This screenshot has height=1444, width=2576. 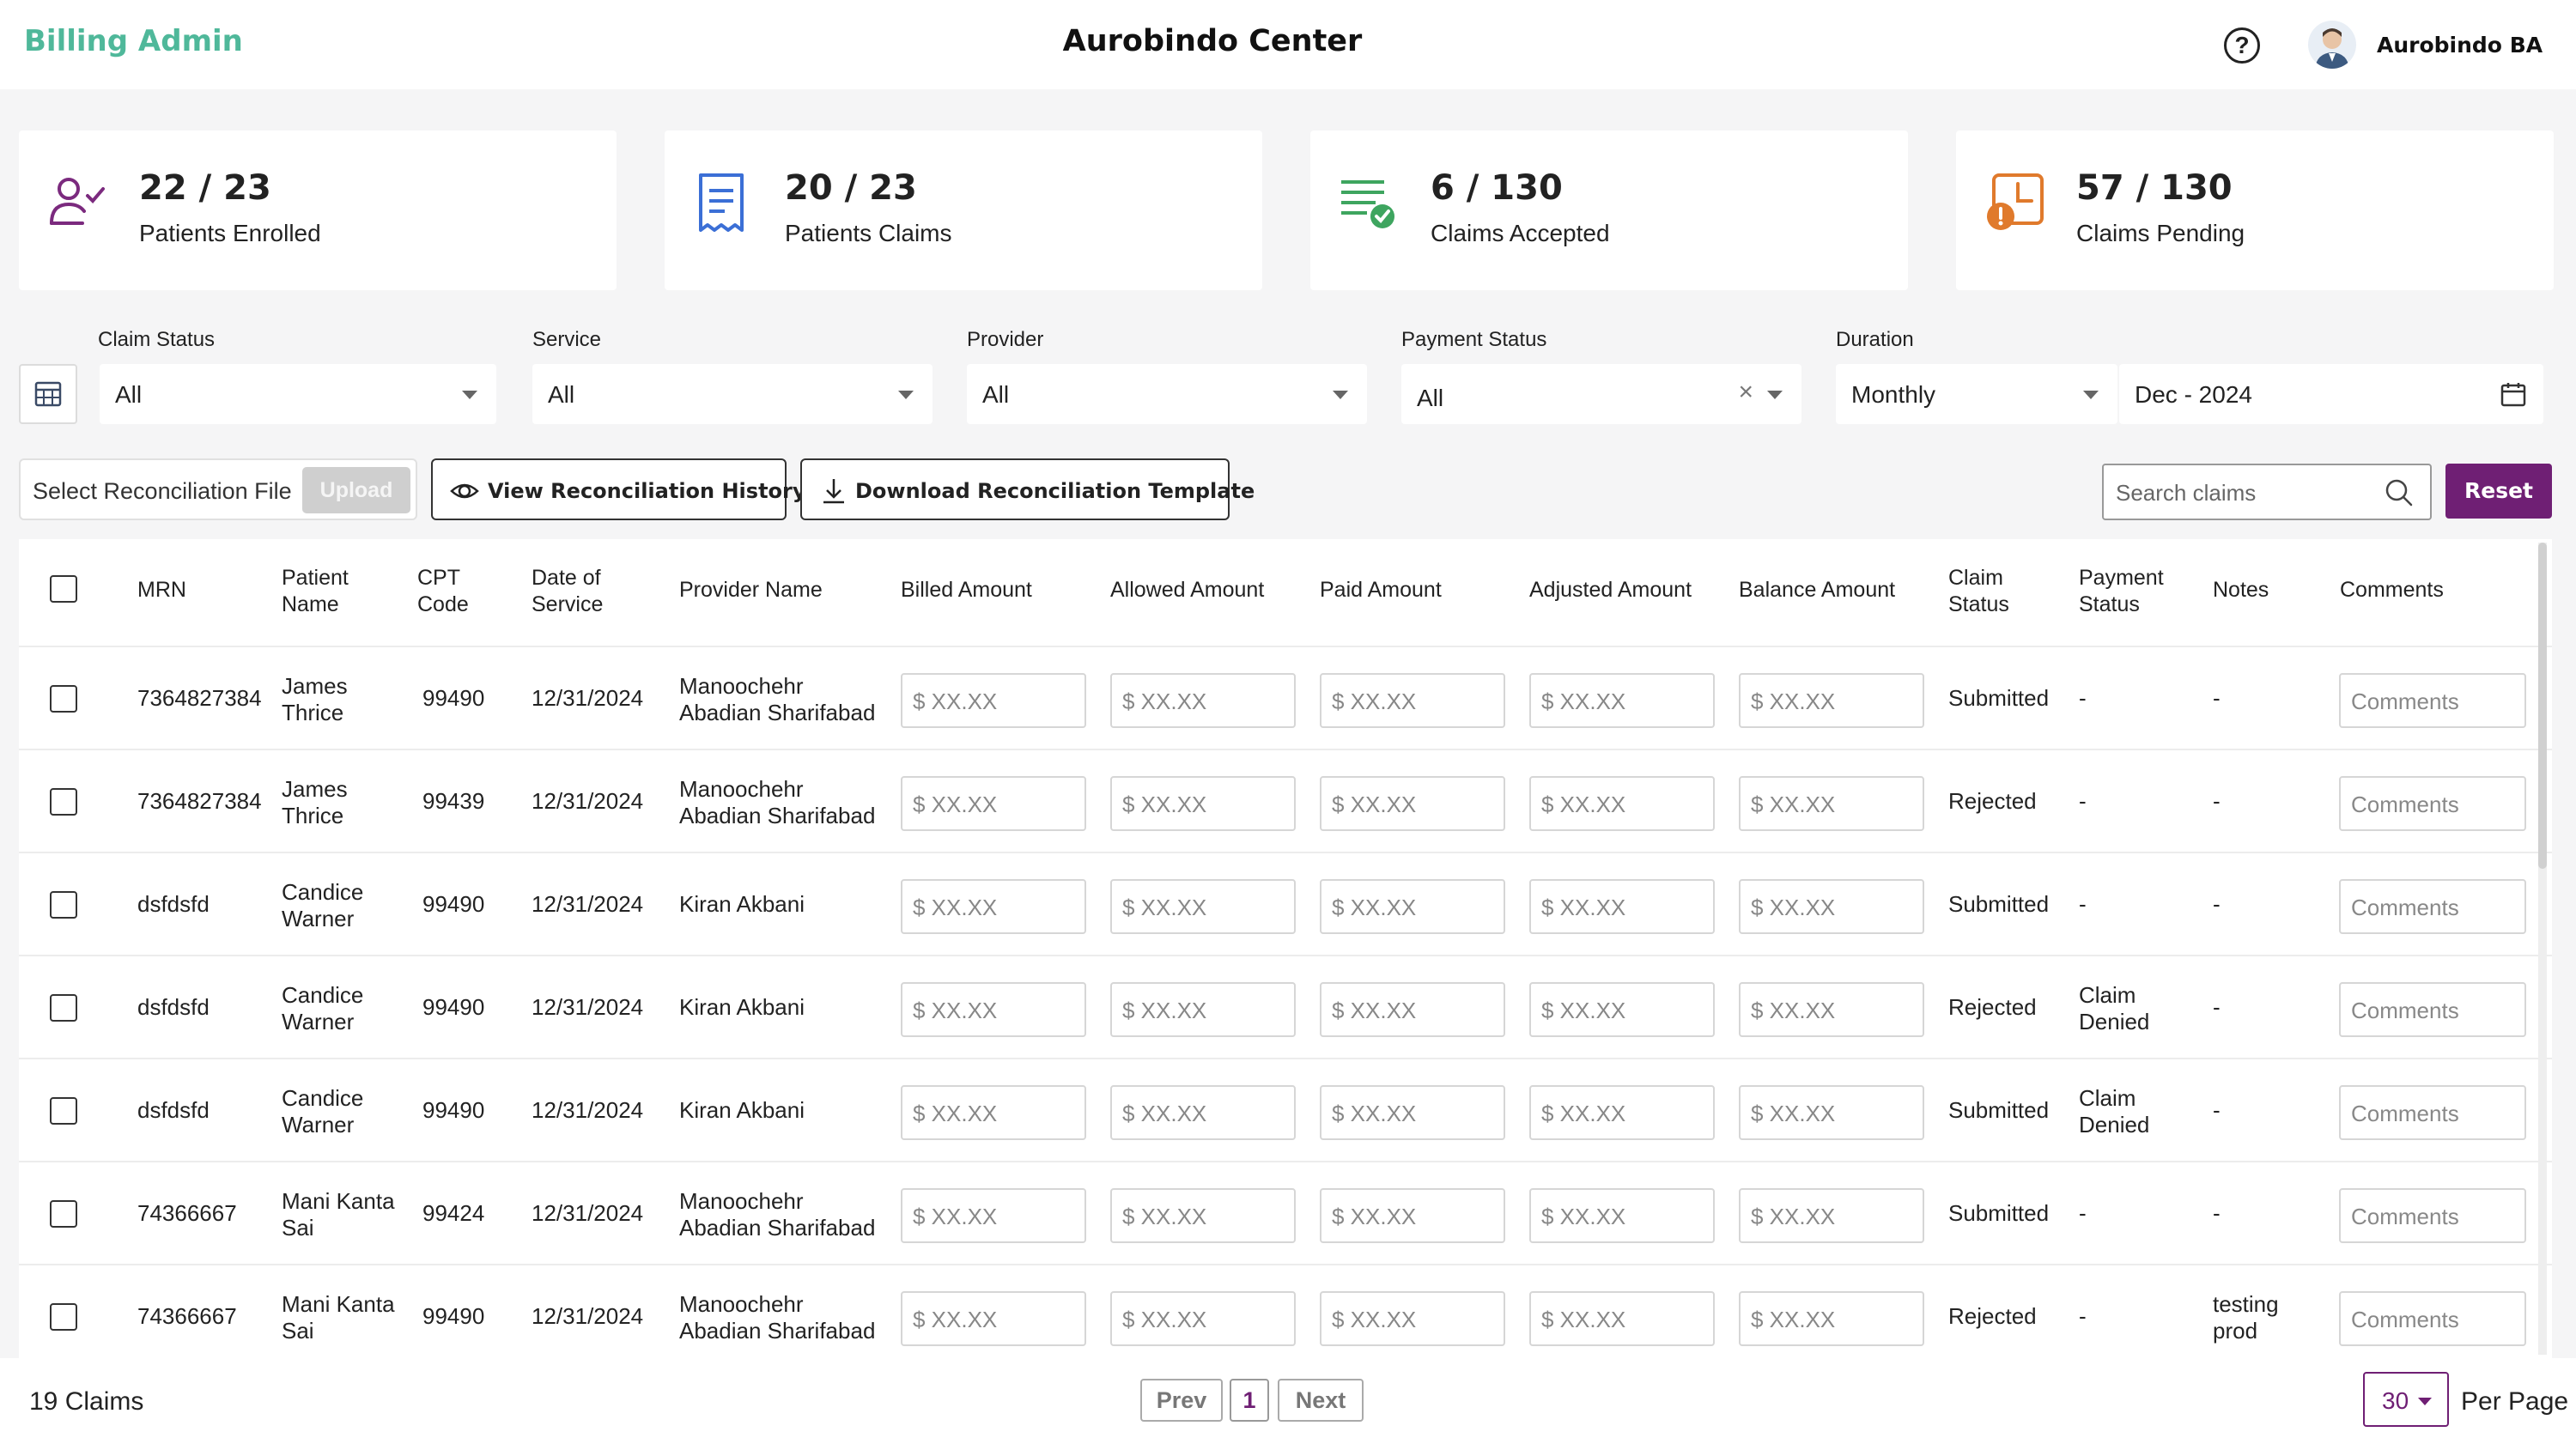 I want to click on cell-provider-name-line: Kiran Akbani, so click(x=742, y=904).